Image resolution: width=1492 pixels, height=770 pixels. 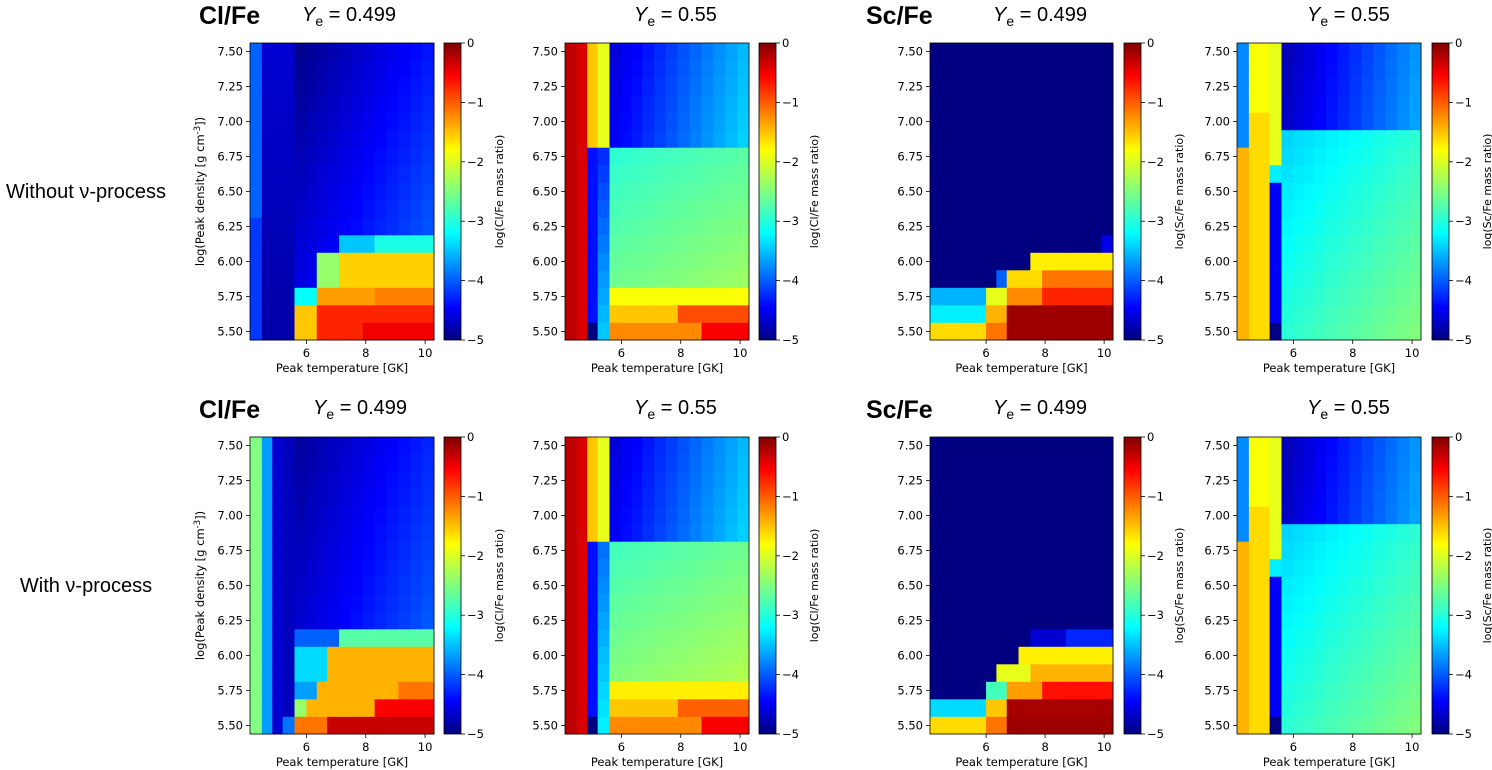 What do you see at coordinates (1217, 445) in the screenshot?
I see `y-tick-label: 7.50` at bounding box center [1217, 445].